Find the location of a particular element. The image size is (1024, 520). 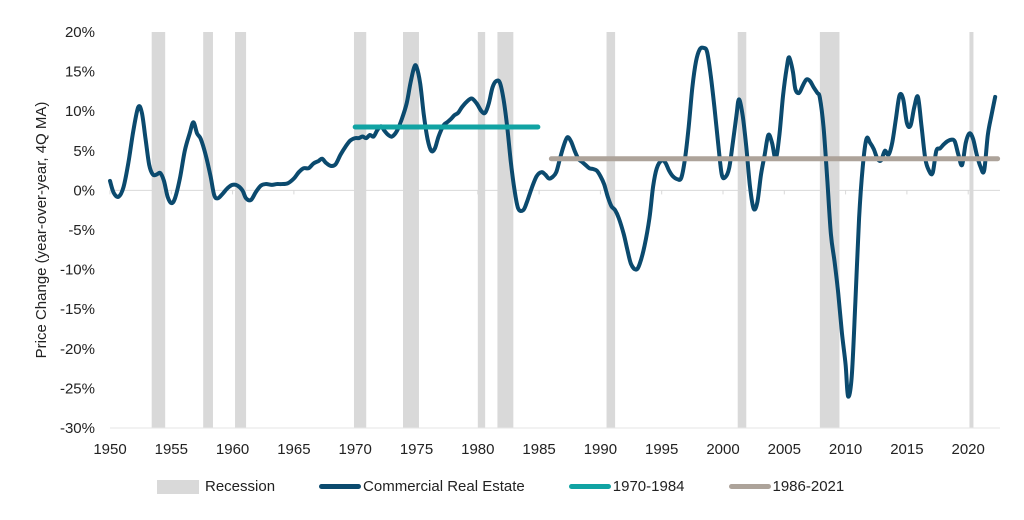

y-tick-label: 0% is located at coordinates (84, 190).